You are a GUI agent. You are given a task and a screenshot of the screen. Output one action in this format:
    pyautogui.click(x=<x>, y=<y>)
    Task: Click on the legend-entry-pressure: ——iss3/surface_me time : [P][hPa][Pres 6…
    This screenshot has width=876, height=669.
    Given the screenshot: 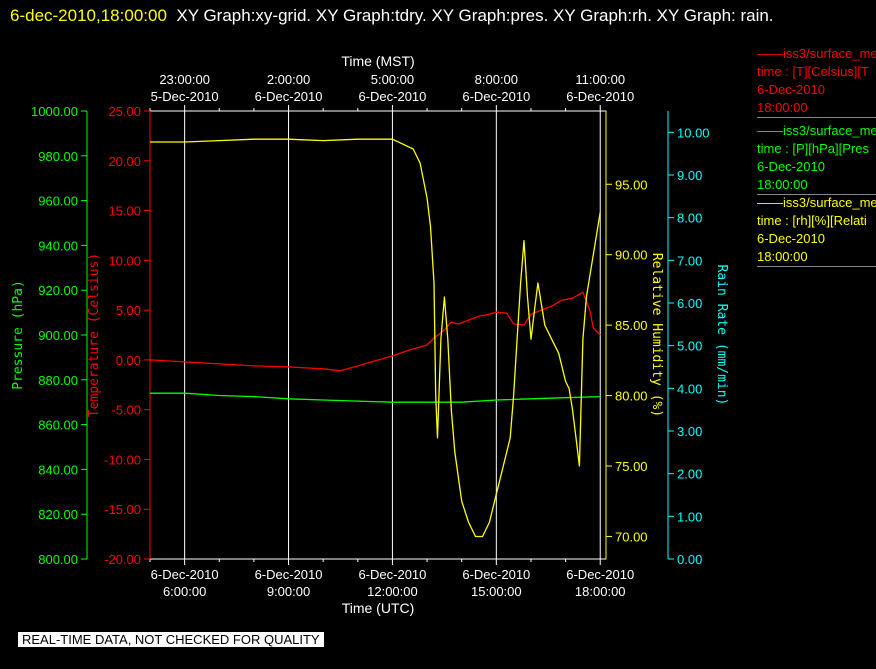 What is the action you would take?
    pyautogui.click(x=816, y=158)
    